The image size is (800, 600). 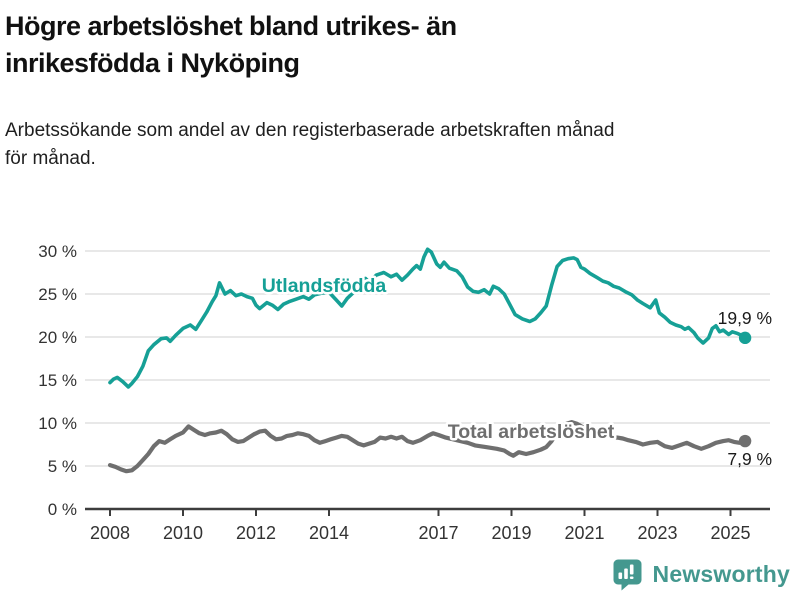 I want to click on svg-text: 10 %, so click(x=57, y=423).